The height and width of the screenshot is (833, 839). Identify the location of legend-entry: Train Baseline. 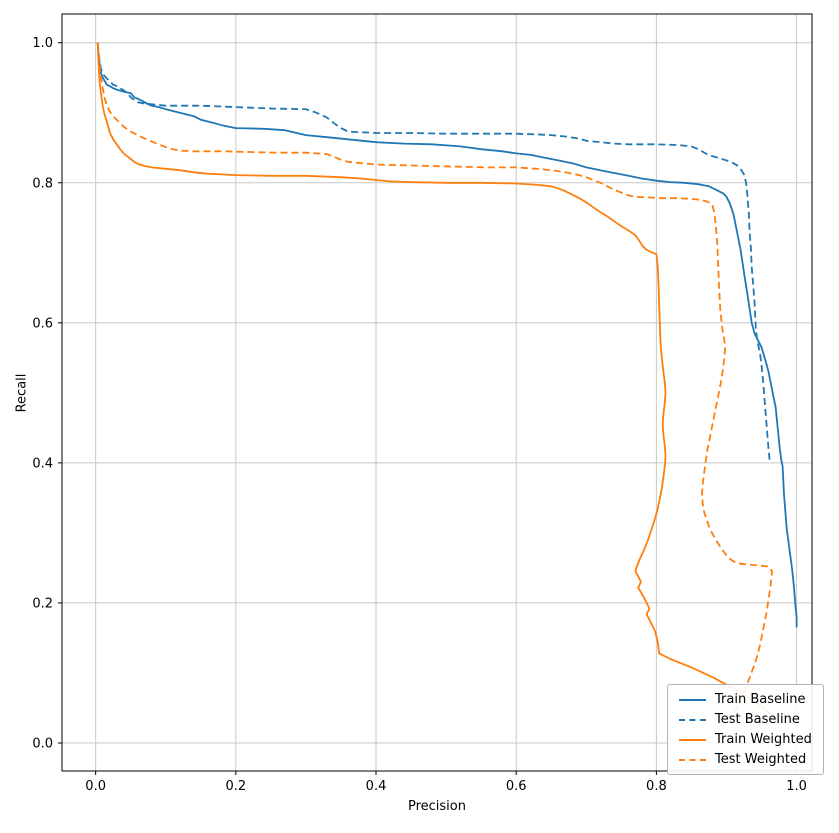
(745, 699).